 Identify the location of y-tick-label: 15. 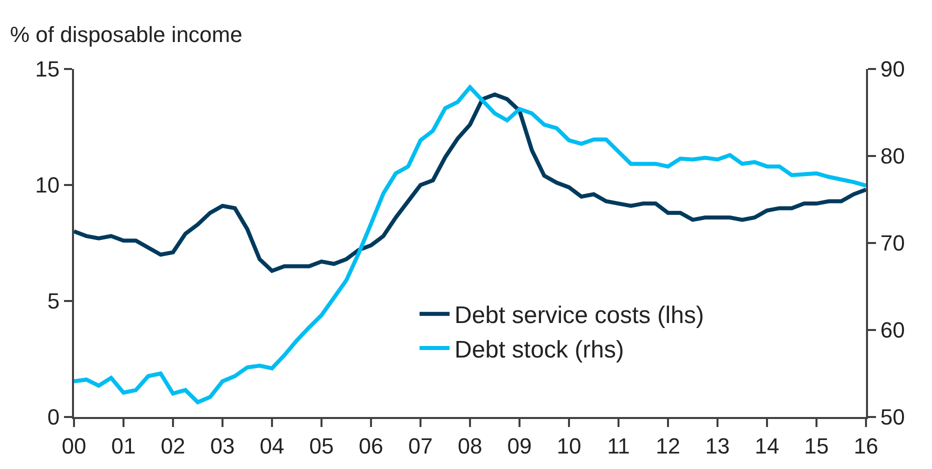
(47, 69).